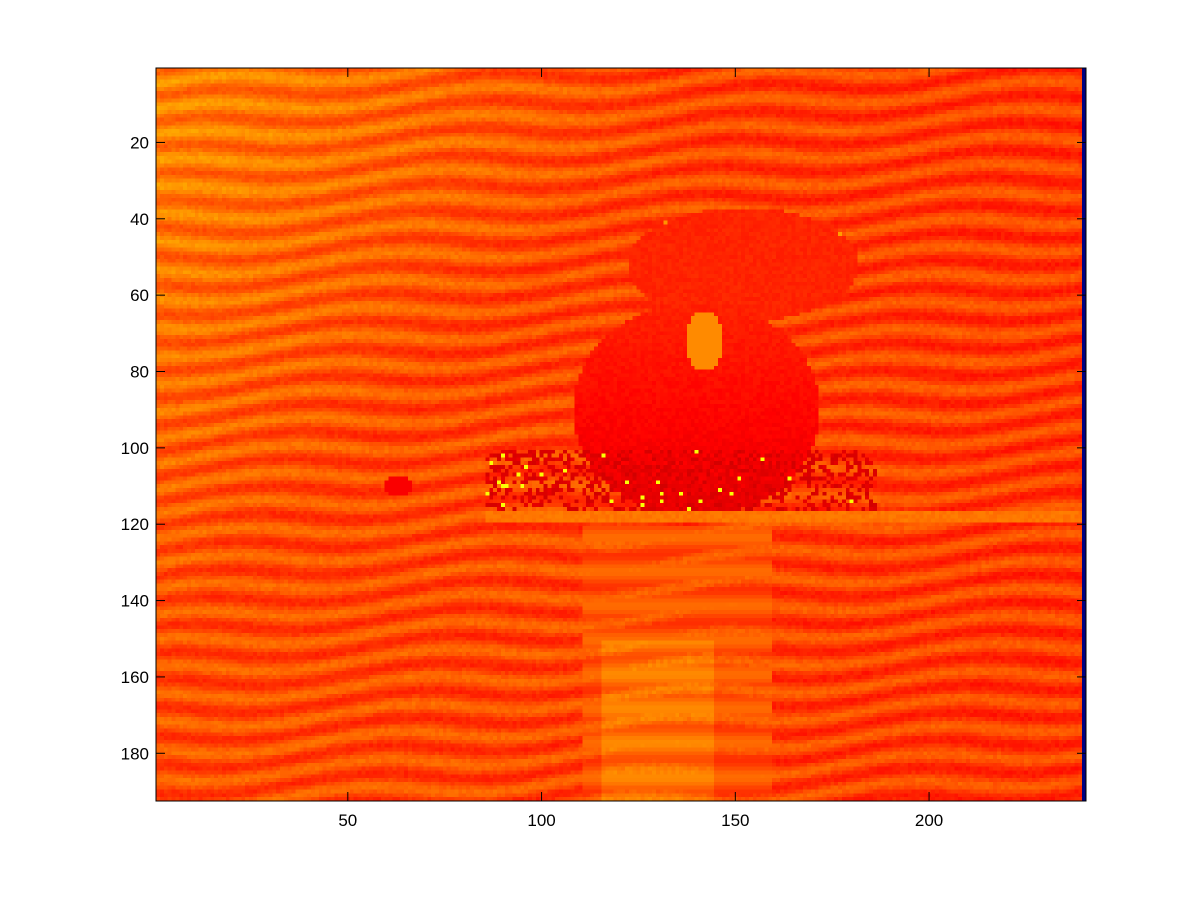 Image resolution: width=1200 pixels, height=900 pixels. I want to click on x-tick-label: 150, so click(735, 820).